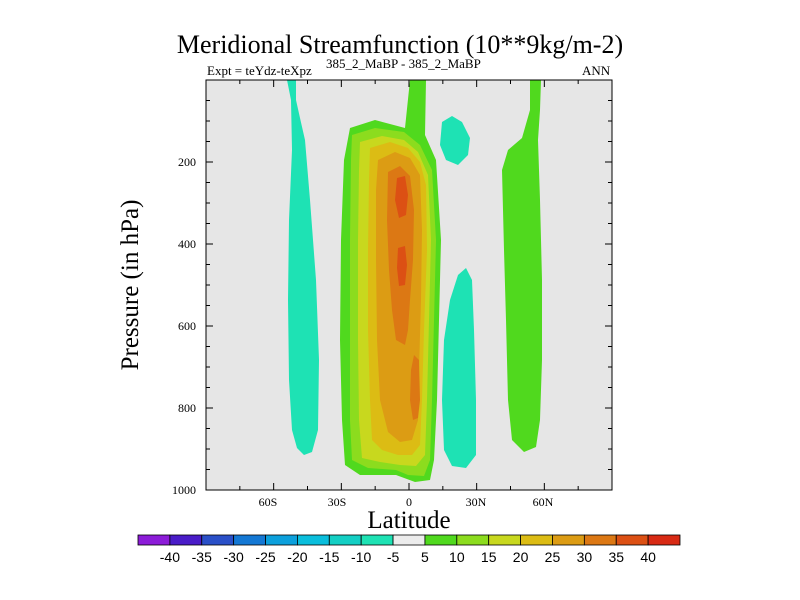  What do you see at coordinates (361, 557) in the screenshot?
I see `colorbar-label: -10` at bounding box center [361, 557].